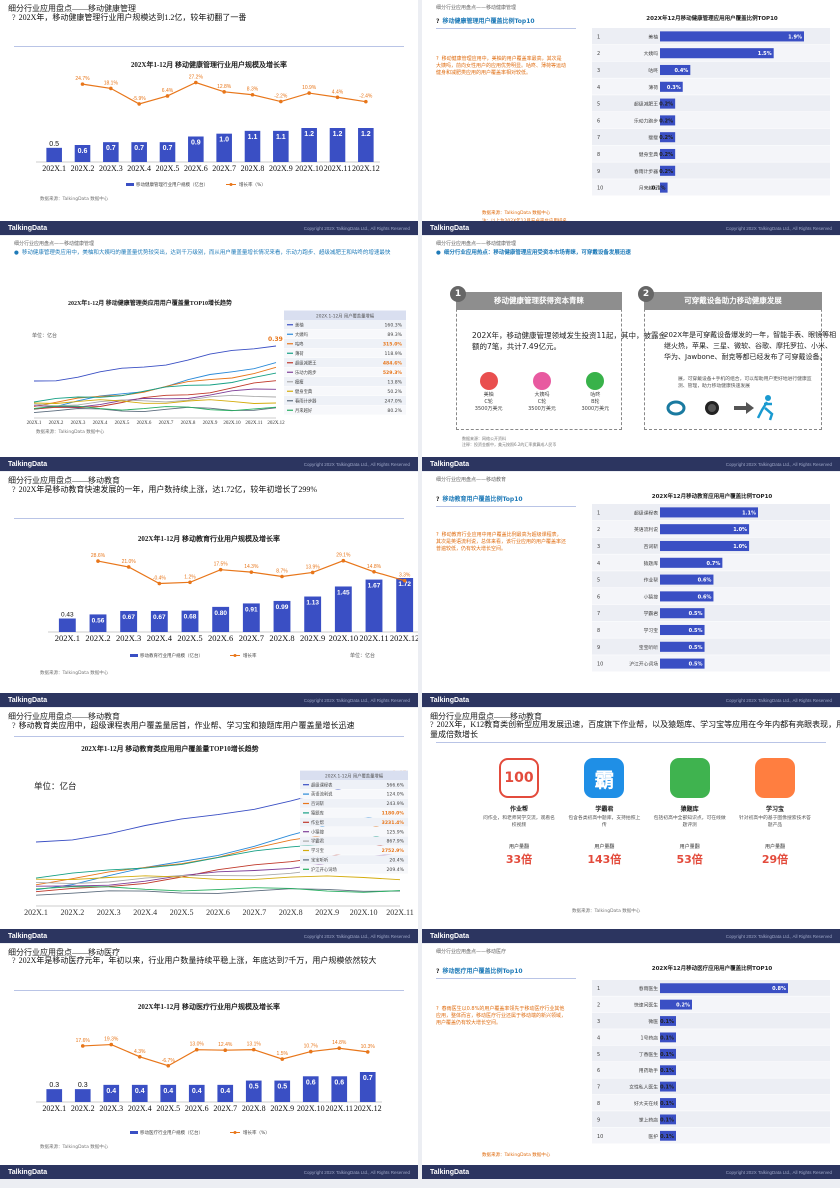 The image size is (840, 1188). Describe the element at coordinates (404, 638) in the screenshot. I see `x-tick-label: 202X.12` at that location.